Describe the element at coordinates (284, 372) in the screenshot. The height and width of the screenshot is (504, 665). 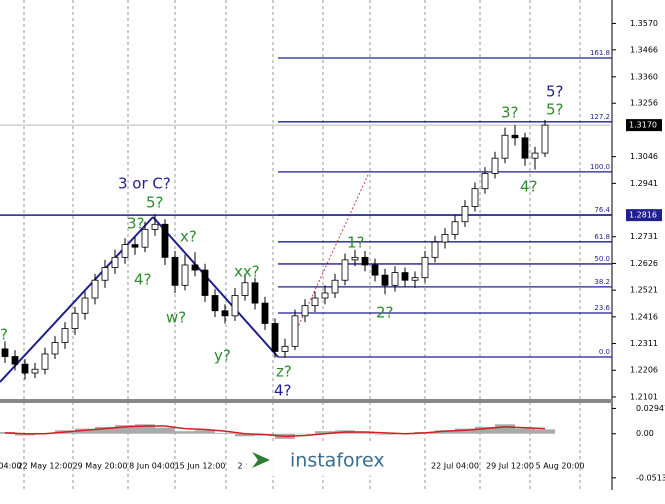
I see `wave-label: z?` at that location.